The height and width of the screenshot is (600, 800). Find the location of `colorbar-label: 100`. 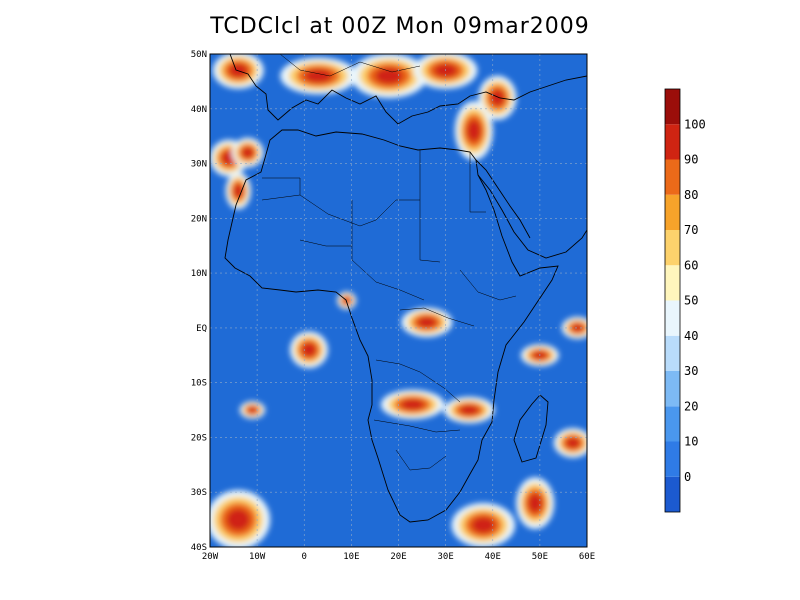

colorbar-label: 100 is located at coordinates (695, 124).